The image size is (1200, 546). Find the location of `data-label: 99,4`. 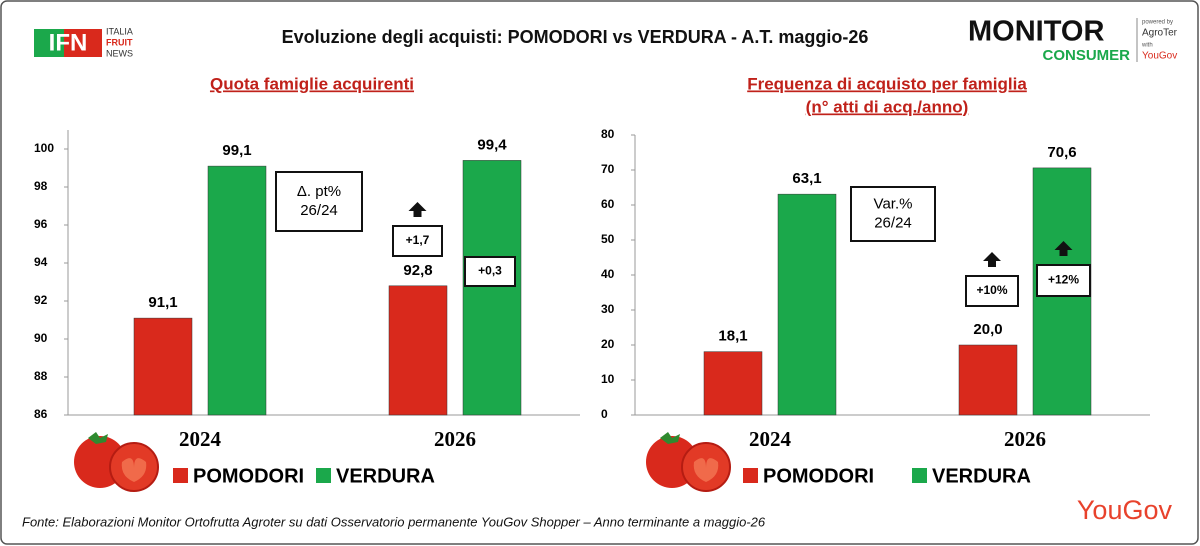

data-label: 99,4 is located at coordinates (492, 144).